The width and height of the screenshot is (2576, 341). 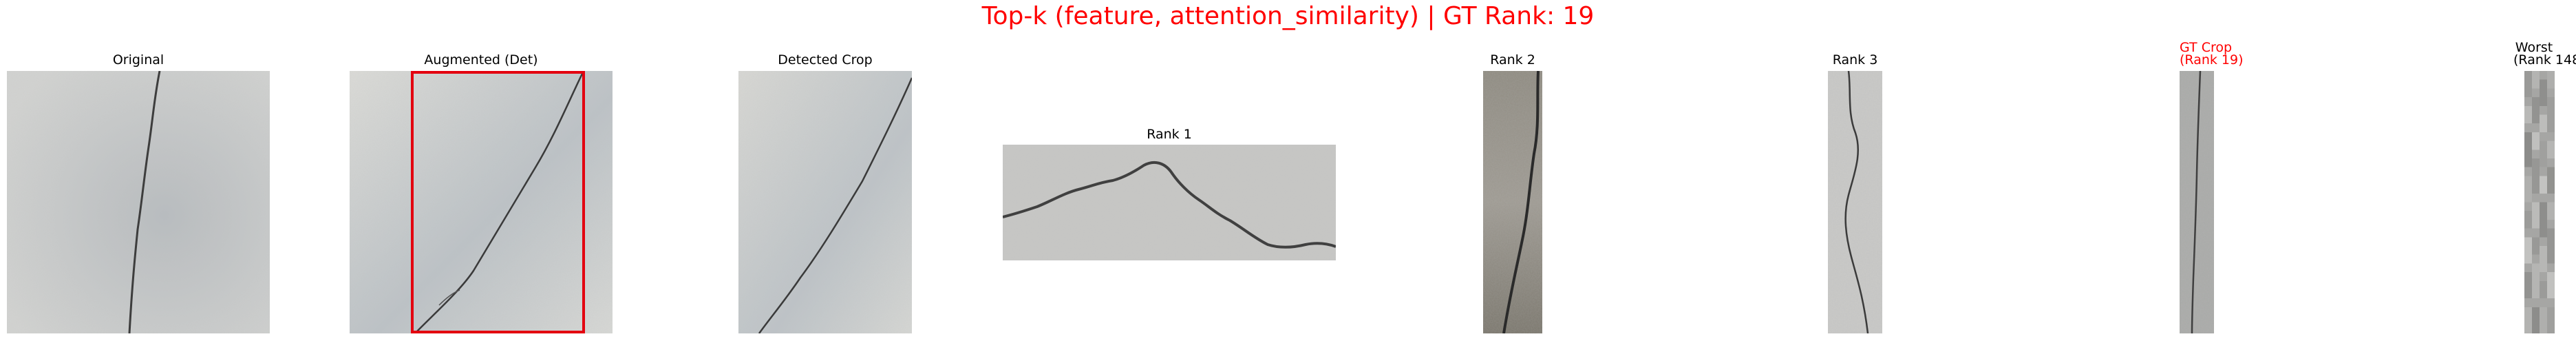 I want to click on rank-1-image, so click(x=1169, y=202).